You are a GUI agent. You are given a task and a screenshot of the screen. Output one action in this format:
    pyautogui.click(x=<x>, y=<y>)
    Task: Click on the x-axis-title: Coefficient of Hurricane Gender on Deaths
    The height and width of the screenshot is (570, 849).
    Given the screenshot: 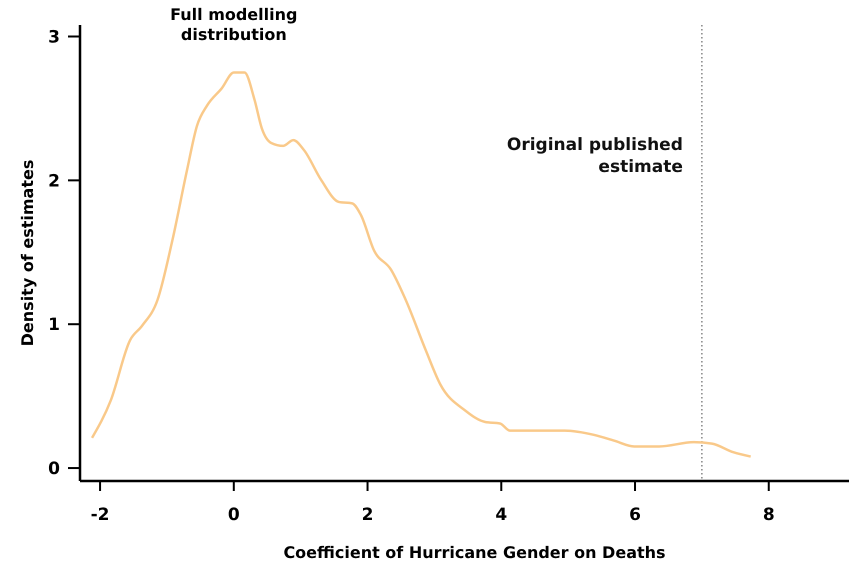 What is the action you would take?
    pyautogui.click(x=474, y=552)
    